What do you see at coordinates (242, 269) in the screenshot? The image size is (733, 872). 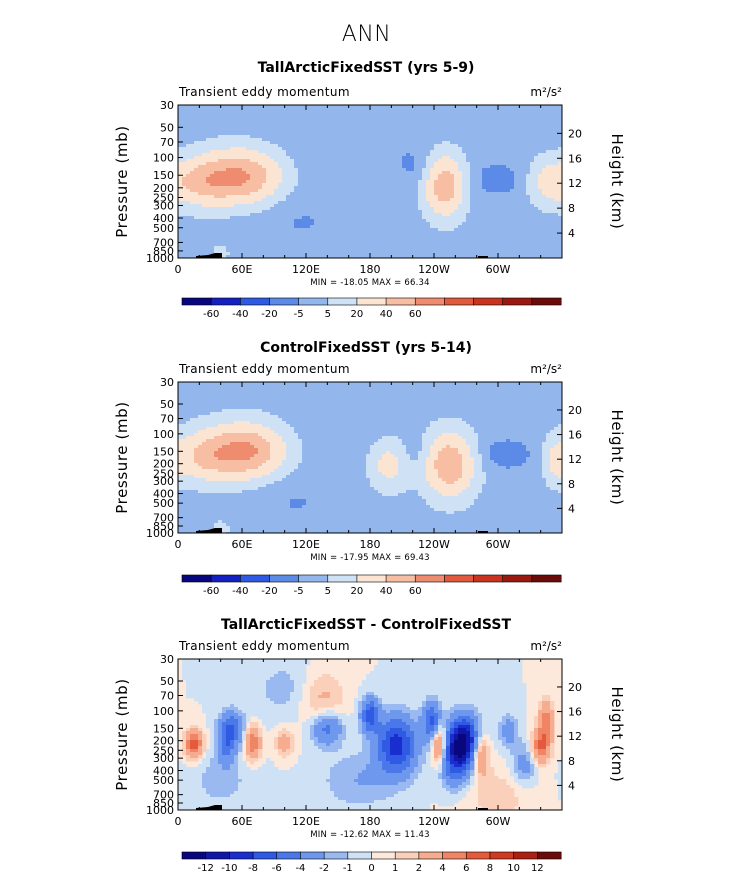 I see `x-tick-label: 60E` at bounding box center [242, 269].